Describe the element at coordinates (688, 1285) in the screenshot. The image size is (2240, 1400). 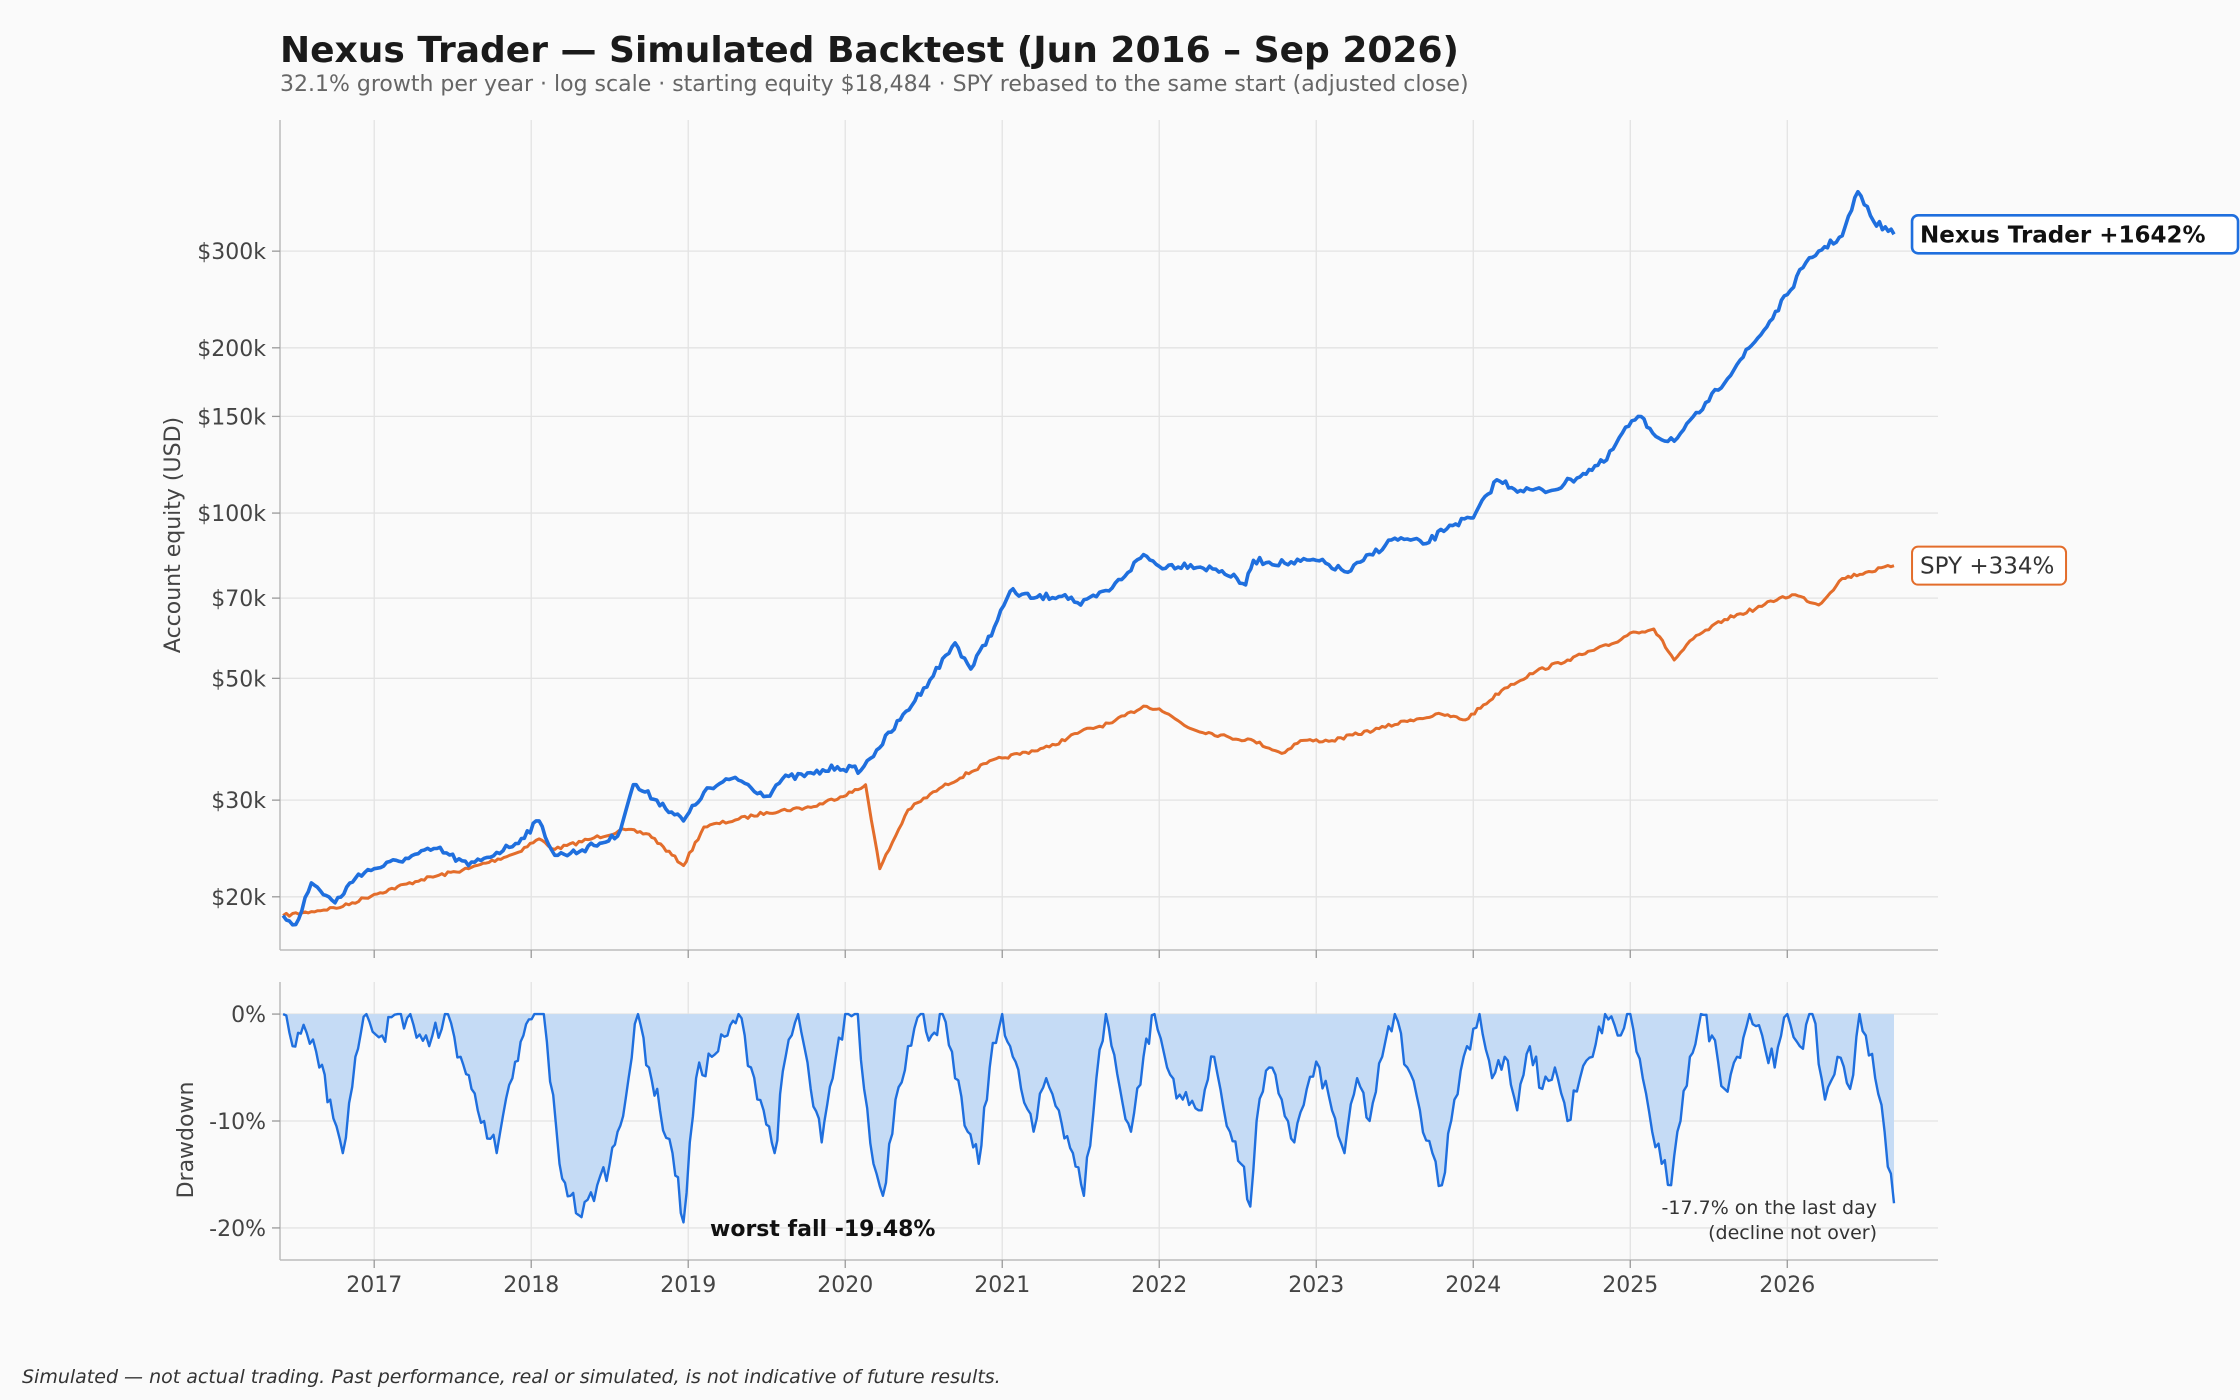
I see `x-tick-label: 2019` at that location.